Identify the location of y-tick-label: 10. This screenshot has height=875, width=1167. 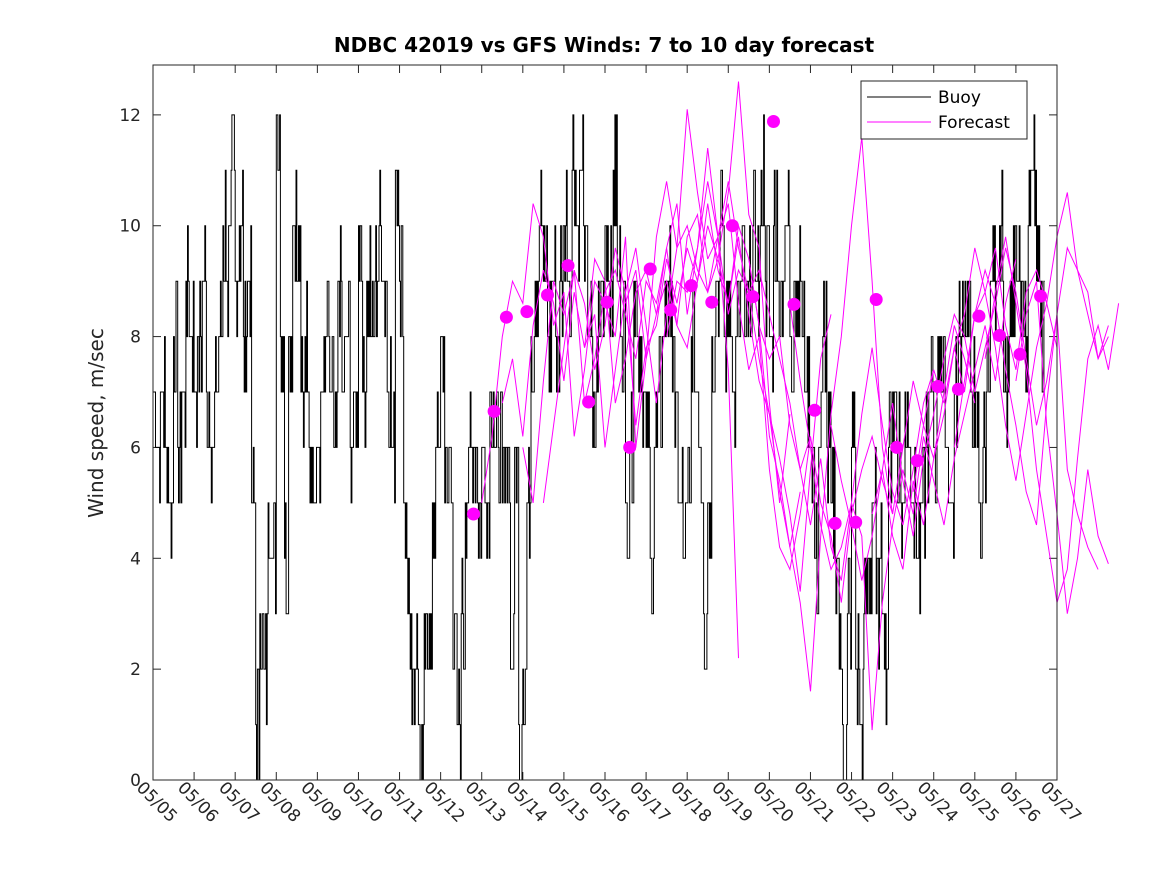
(130, 227).